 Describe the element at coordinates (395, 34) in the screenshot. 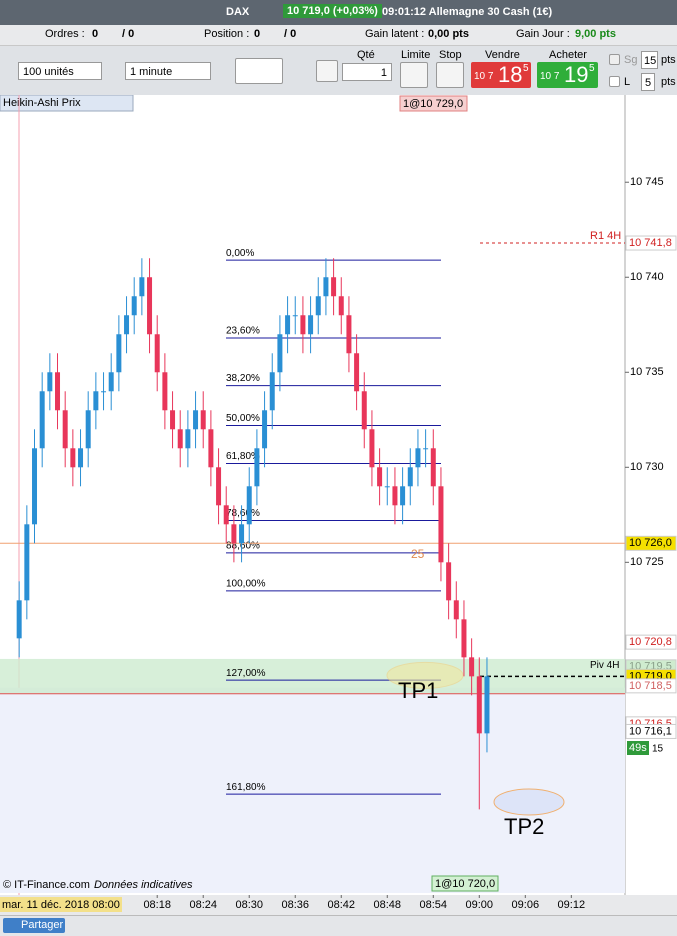

I see `latent-label: Gain latent :` at that location.